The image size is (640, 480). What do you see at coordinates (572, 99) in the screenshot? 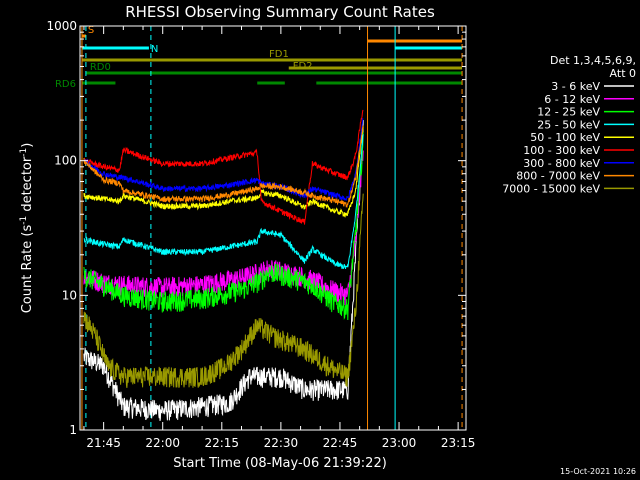
I see `legend-entry-label: 6 - 12 keV` at bounding box center [572, 99].